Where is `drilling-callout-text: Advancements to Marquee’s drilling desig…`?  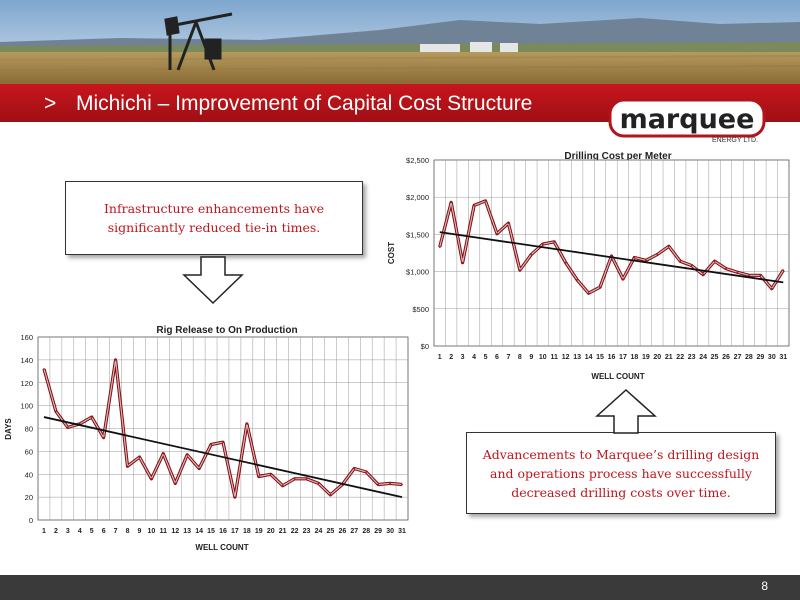
drilling-callout-text: Advancements to Marquee’s drilling desig… is located at coordinates (621, 473).